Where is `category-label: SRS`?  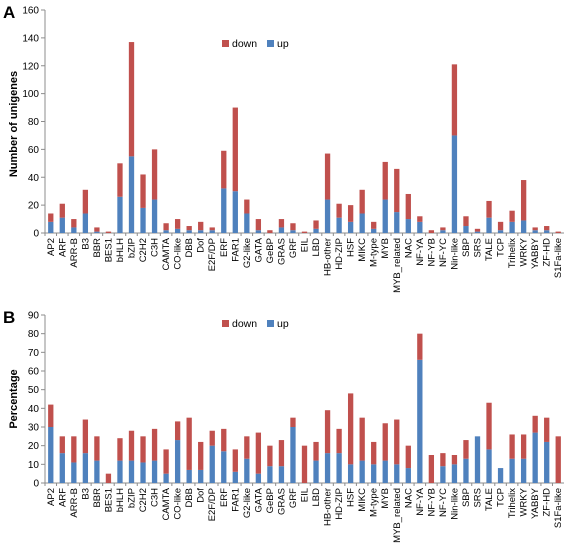
category-label: SRS is located at coordinates (478, 498).